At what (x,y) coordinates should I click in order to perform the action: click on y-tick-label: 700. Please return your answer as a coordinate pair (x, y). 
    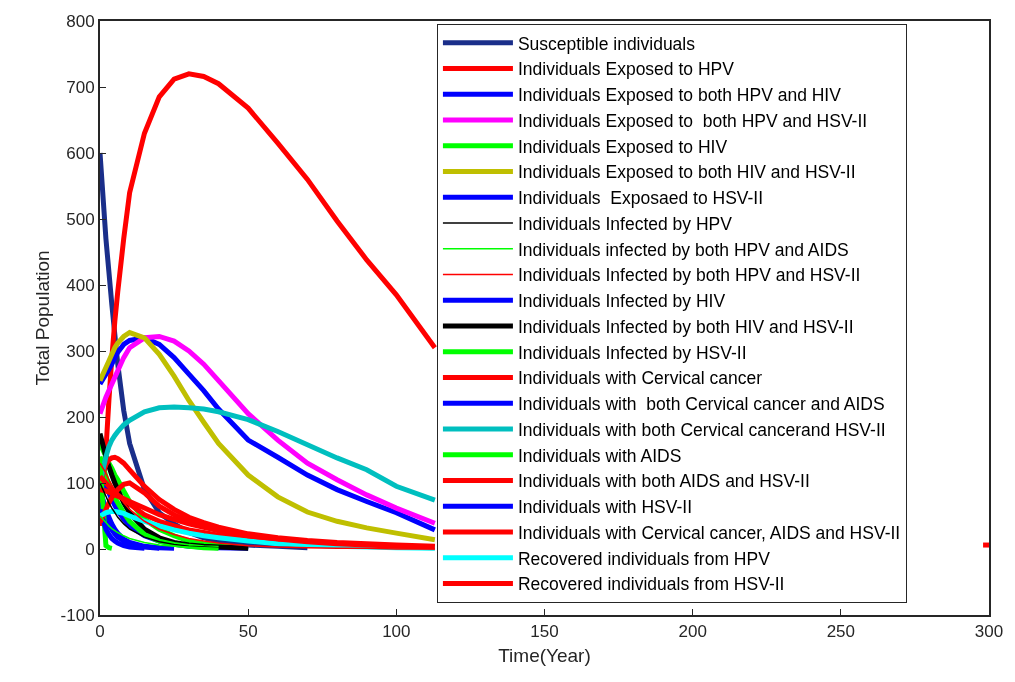
    Looking at the image, I should click on (80, 87).